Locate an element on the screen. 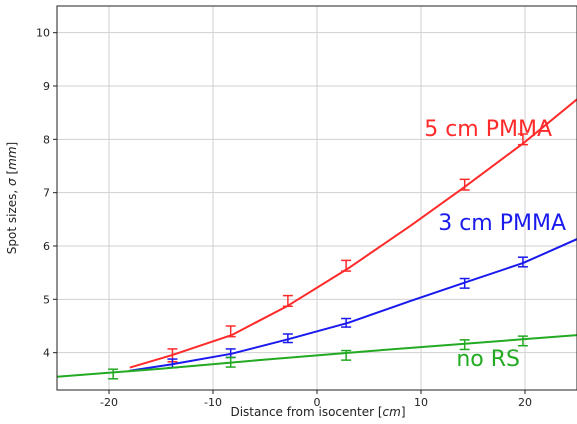 The height and width of the screenshot is (424, 577). series-label-5cm: 5 cm PMMA is located at coordinates (488, 129).